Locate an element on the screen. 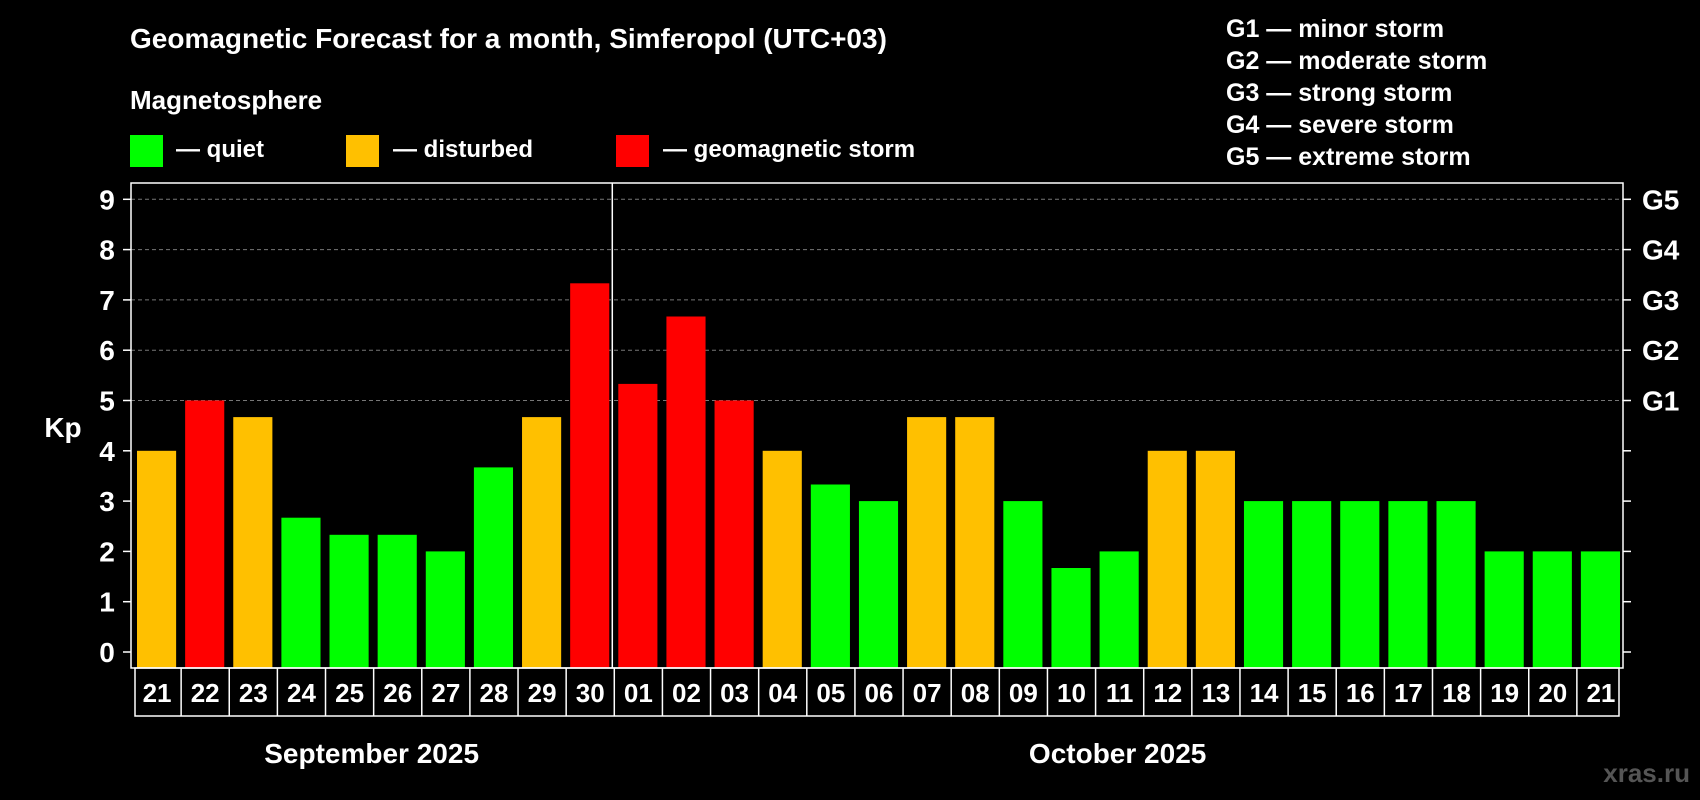 This screenshot has height=800, width=1700. day-label: 29 is located at coordinates (542, 693).